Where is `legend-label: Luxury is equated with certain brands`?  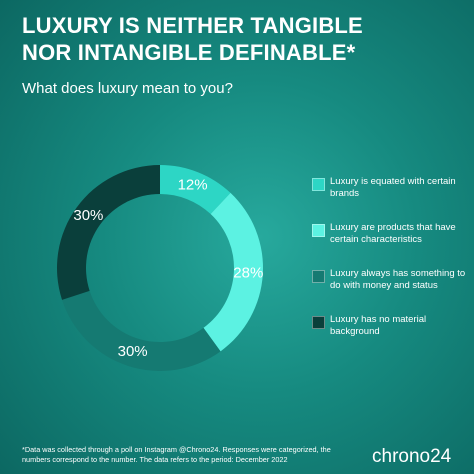 legend-label: Luxury is equated with certain brands is located at coordinates (393, 187).